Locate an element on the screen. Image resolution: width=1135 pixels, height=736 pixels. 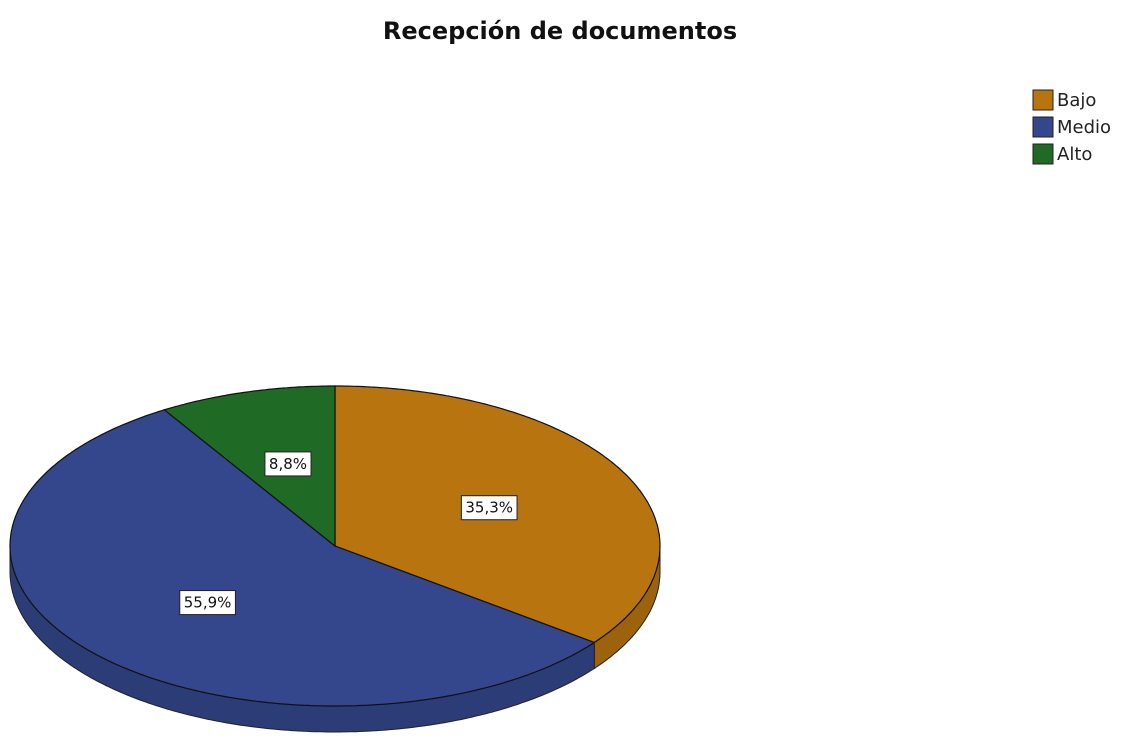
value-label-text: 35,3% is located at coordinates (489, 508).